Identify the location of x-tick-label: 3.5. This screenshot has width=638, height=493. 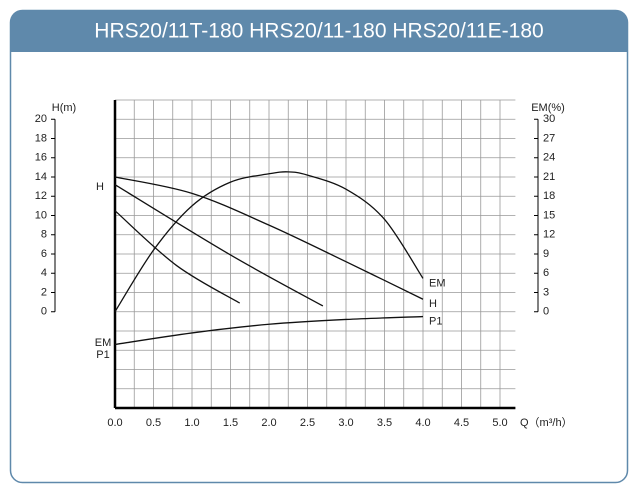
(384, 423).